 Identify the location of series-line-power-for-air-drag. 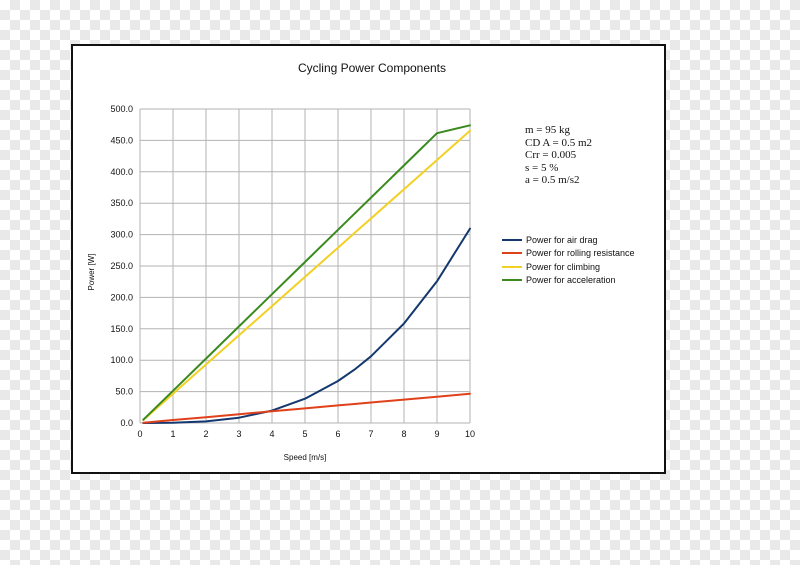
(306, 325).